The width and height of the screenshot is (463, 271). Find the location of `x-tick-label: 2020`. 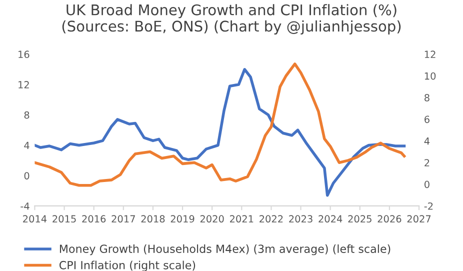

x-tick-label: 2020 is located at coordinates (212, 219).